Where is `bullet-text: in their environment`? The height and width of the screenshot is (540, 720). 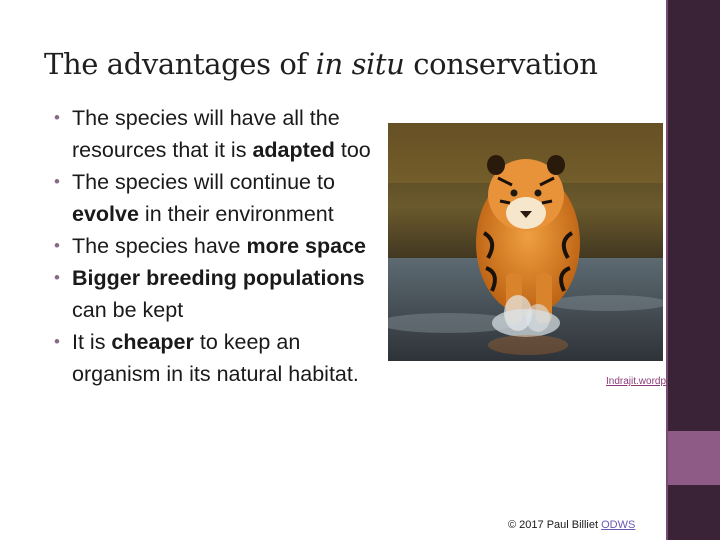
bullet-text: in their environment is located at coordinates (236, 214).